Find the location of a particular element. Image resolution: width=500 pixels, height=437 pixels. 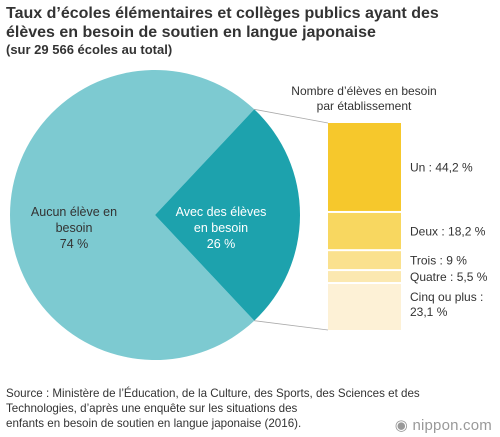

logo-text: nippon.com is located at coordinates (452, 425).